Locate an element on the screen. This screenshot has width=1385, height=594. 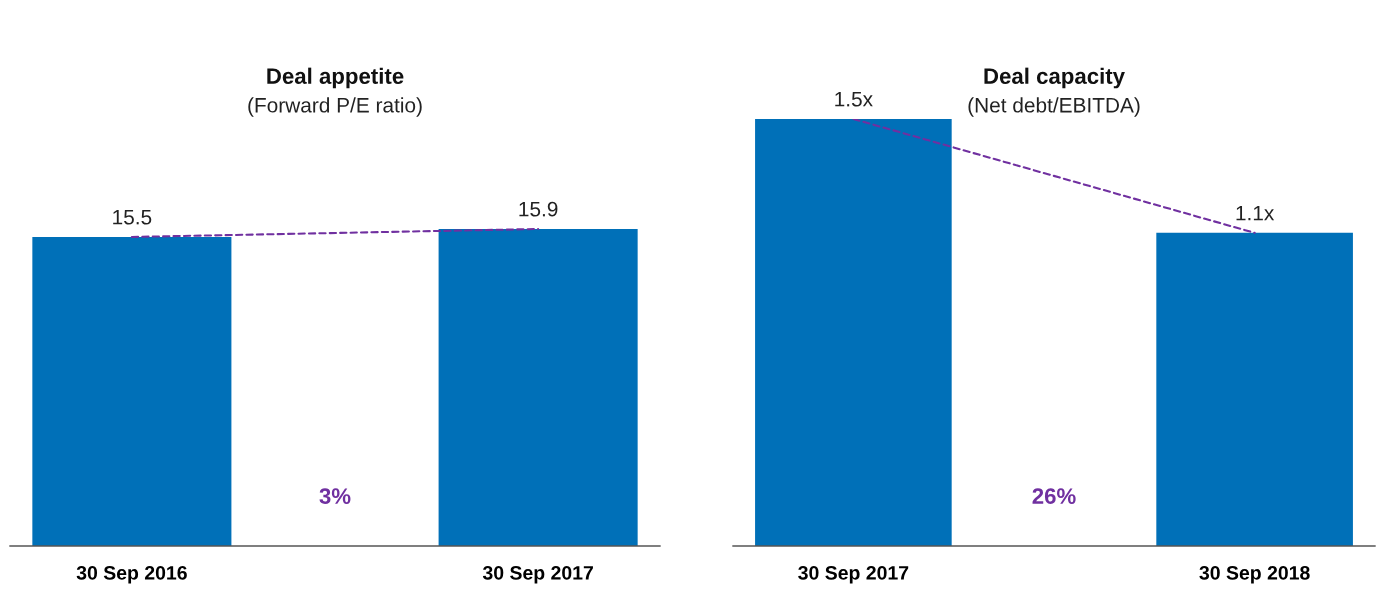
x-tick-label: 30 Sep 2018 is located at coordinates (1254, 574).